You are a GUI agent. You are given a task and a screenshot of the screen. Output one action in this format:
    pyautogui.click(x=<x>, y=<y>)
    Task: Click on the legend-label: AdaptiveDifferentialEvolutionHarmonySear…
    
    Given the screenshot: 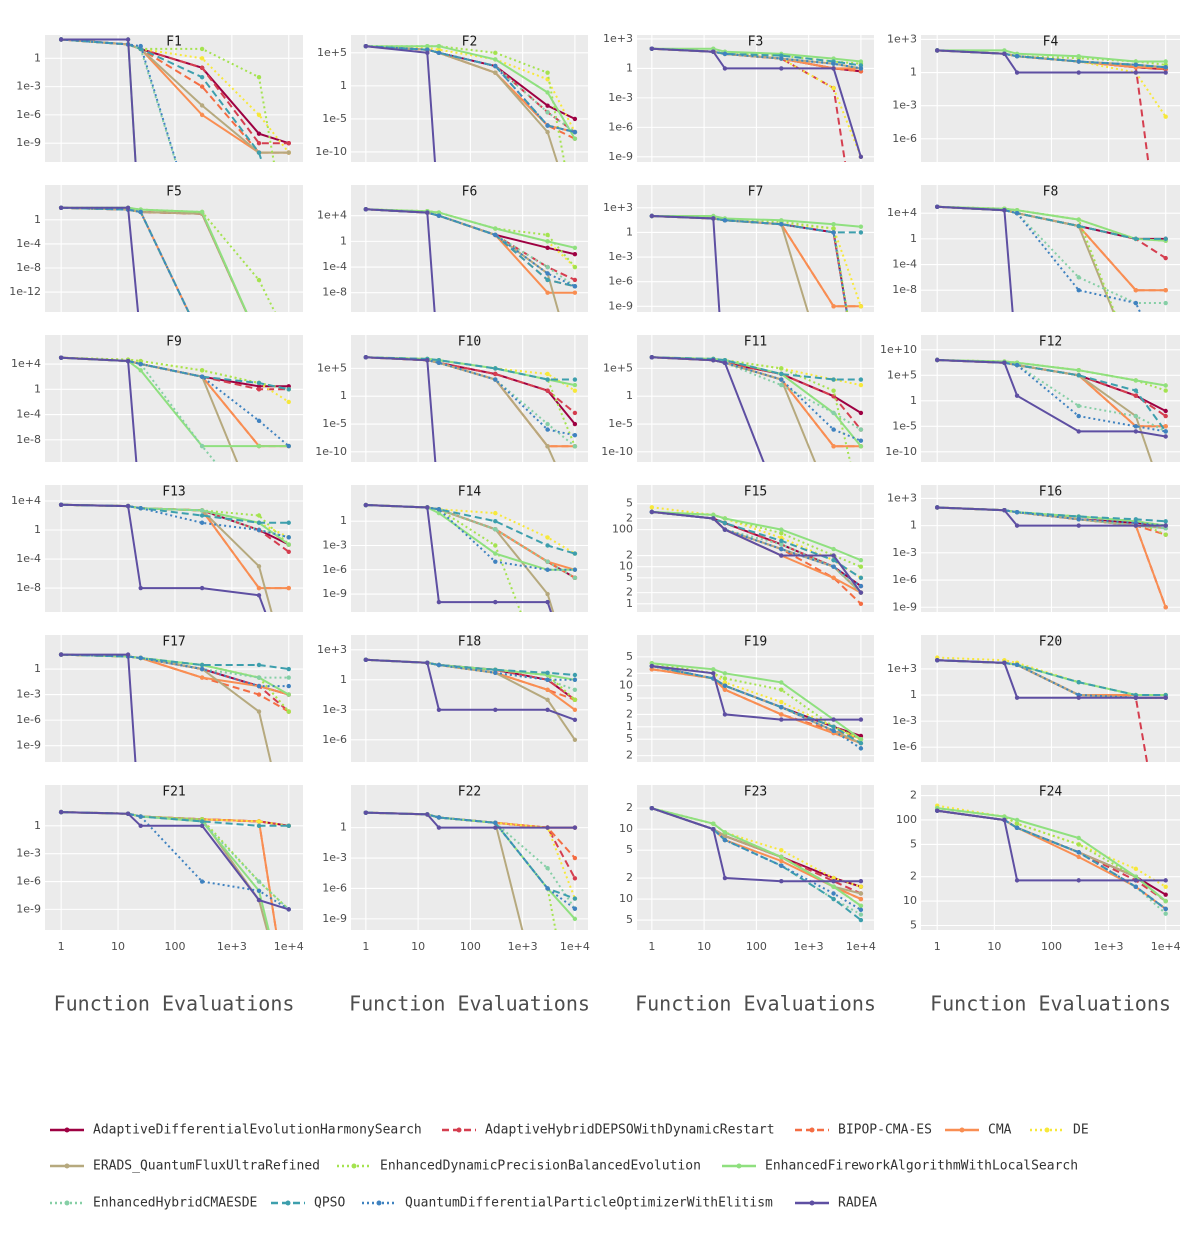 What is the action you would take?
    pyautogui.click(x=257, y=1130)
    